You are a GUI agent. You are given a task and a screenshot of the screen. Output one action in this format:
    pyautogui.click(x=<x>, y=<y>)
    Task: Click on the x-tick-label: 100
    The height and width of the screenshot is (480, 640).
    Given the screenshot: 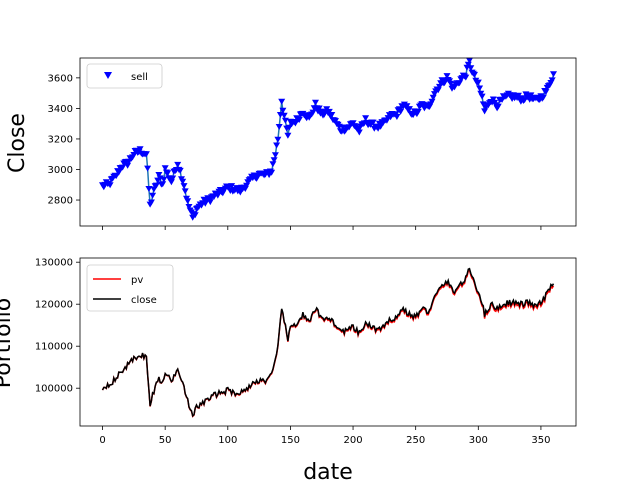 What is the action you would take?
    pyautogui.click(x=227, y=440)
    